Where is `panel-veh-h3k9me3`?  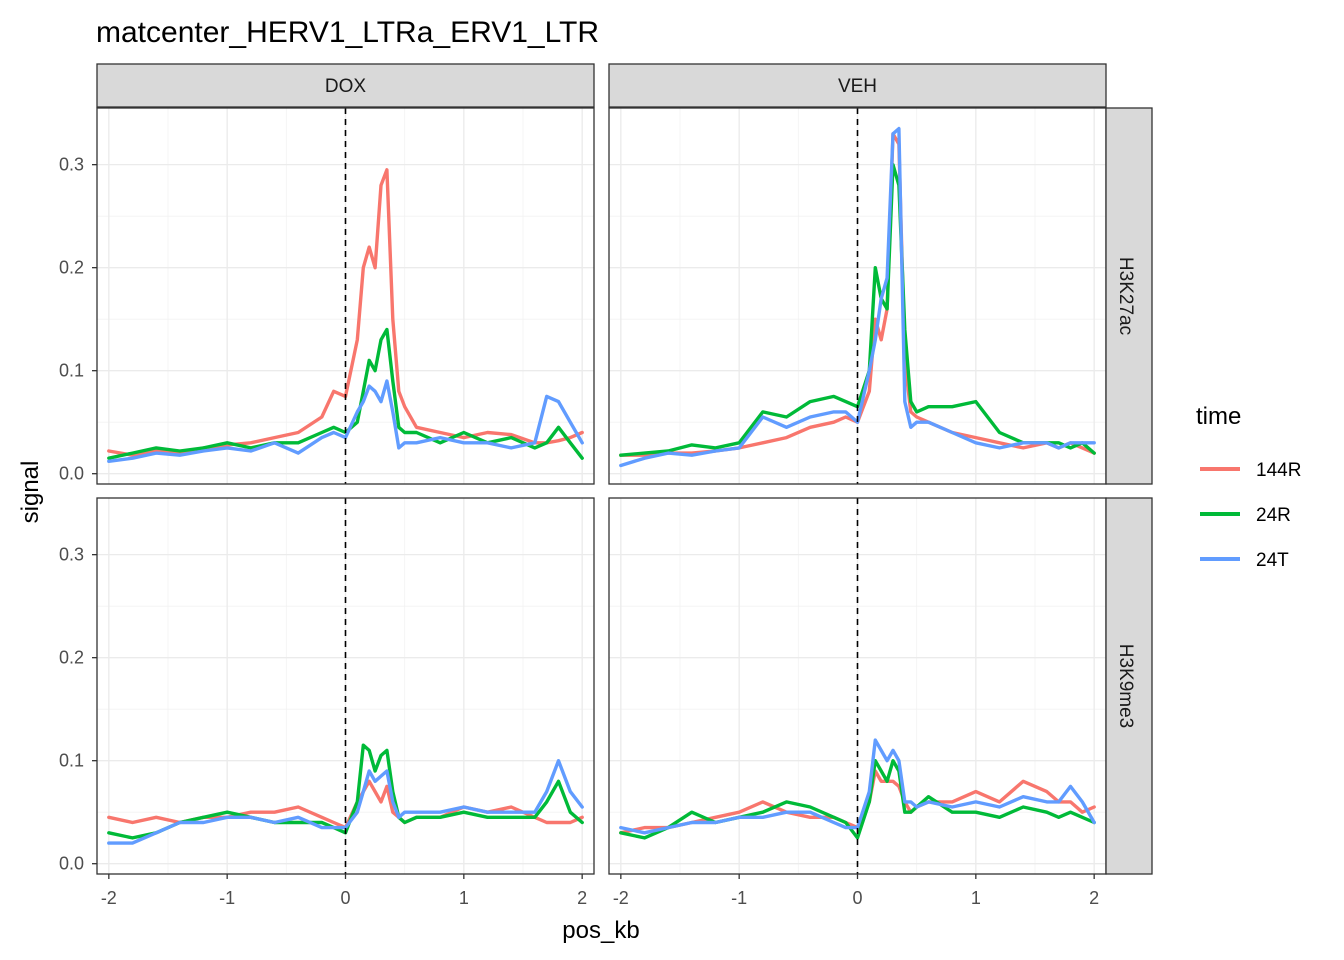 panel-veh-h3k9me3 is located at coordinates (857, 688).